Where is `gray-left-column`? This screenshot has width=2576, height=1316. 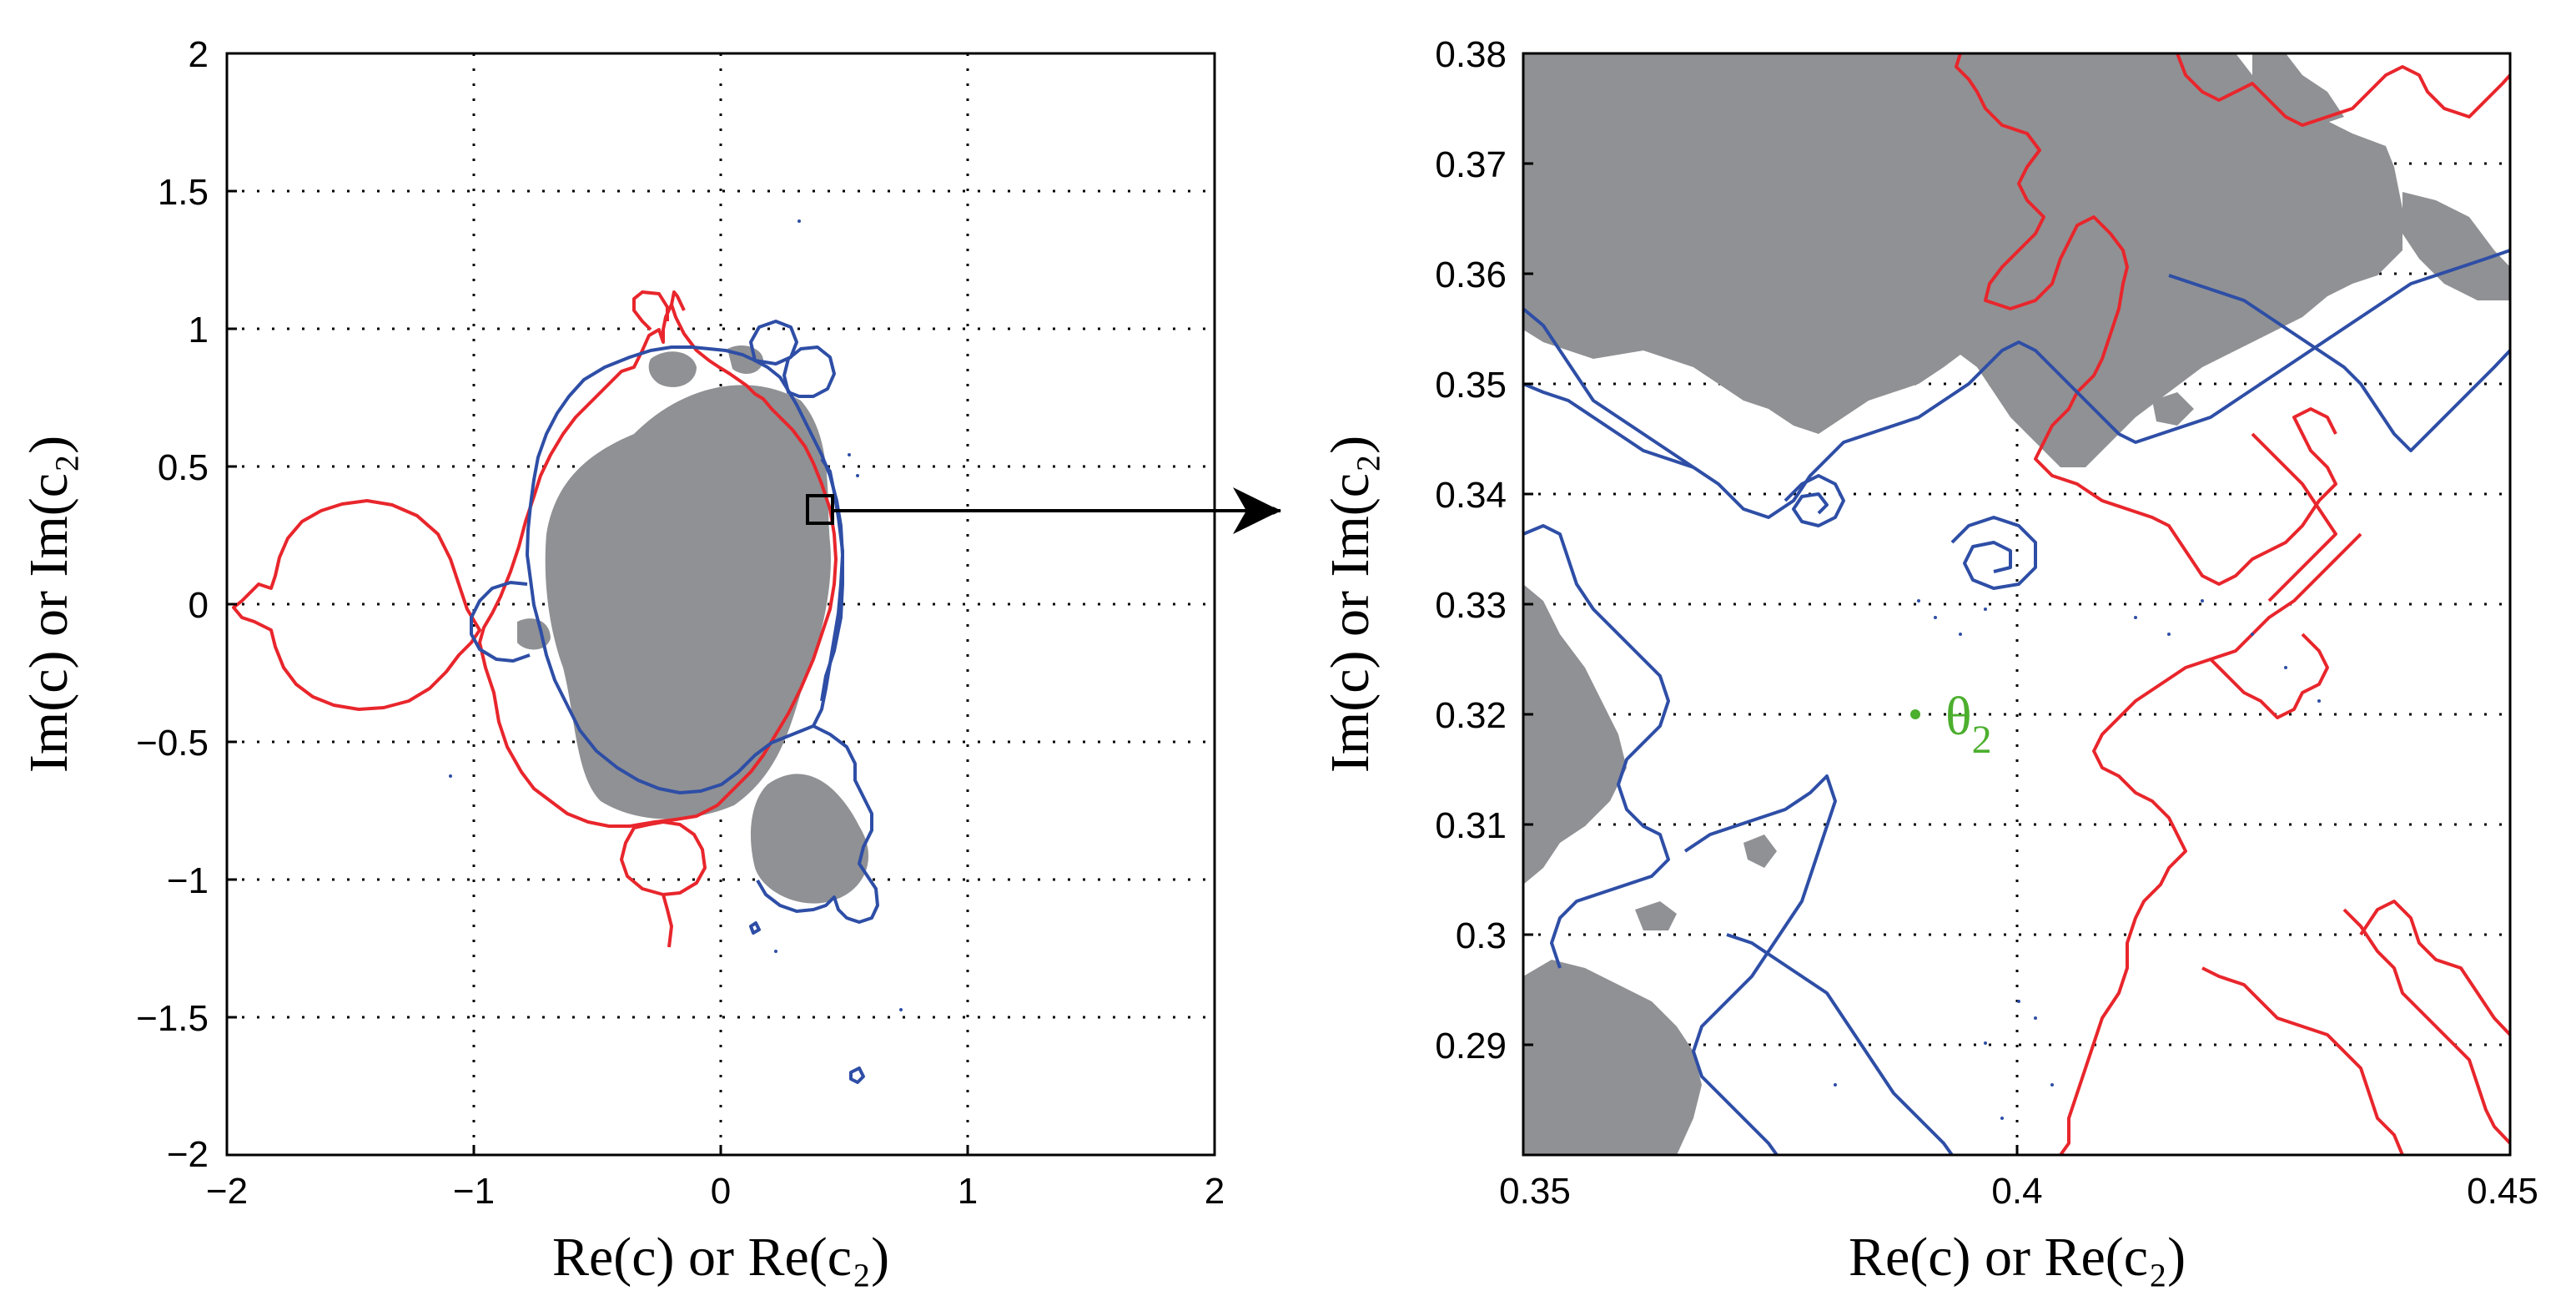 gray-left-column is located at coordinates (1575, 734).